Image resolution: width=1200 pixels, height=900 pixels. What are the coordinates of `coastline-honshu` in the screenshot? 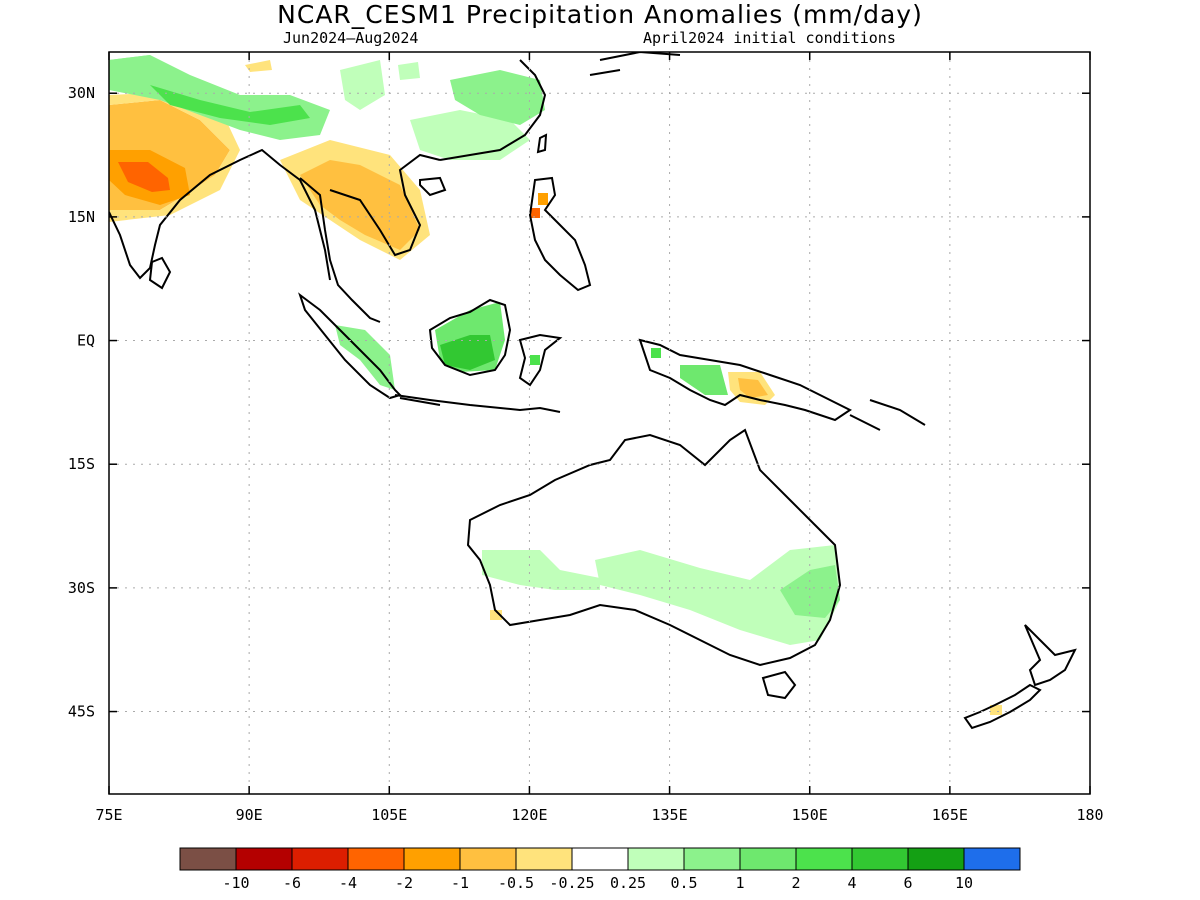 It's located at (635, 64).